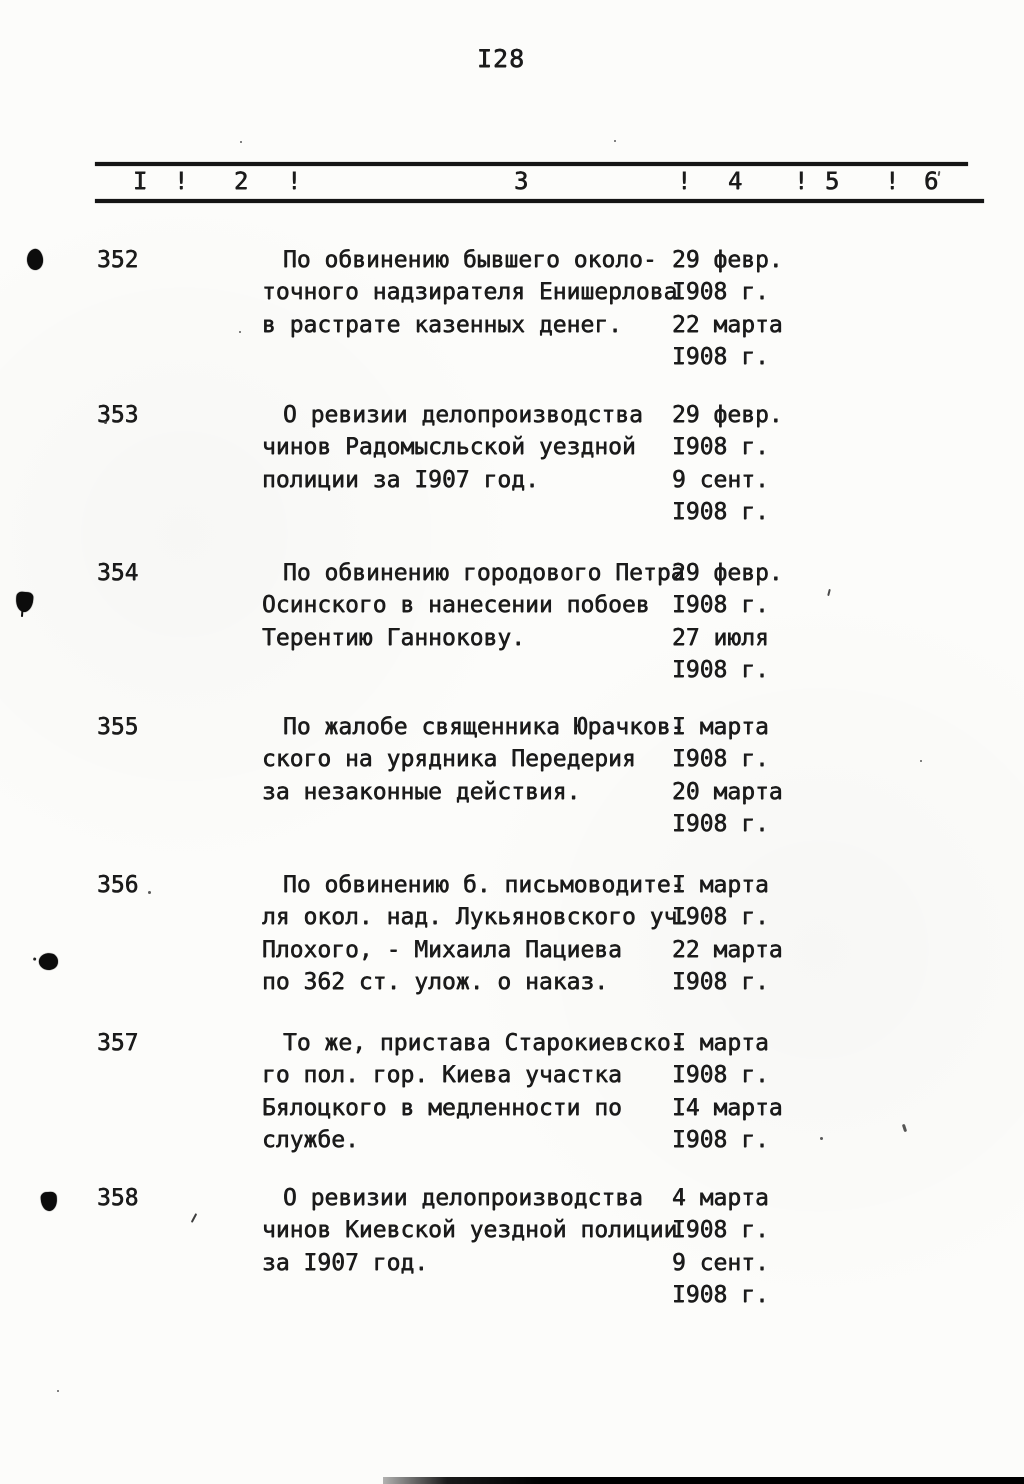 The height and width of the screenshot is (1484, 1024). I want to click on description-line: чинов Киевской уездной полиции, so click(470, 1230).